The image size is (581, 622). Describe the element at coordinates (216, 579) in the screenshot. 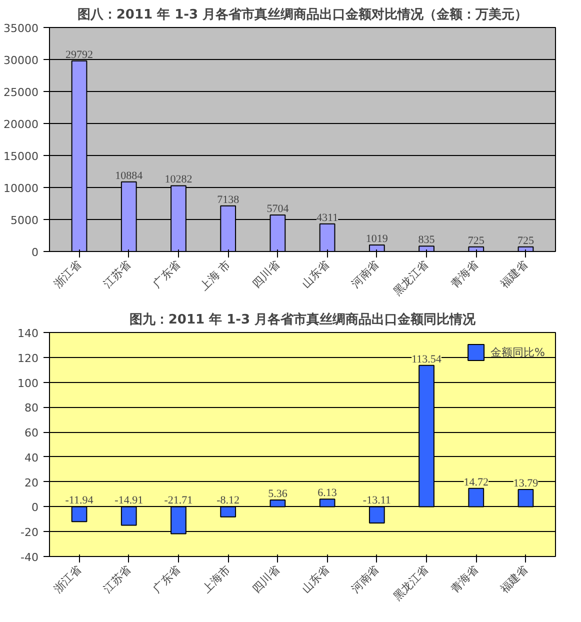

I see `x-tick-label: 上海市` at that location.